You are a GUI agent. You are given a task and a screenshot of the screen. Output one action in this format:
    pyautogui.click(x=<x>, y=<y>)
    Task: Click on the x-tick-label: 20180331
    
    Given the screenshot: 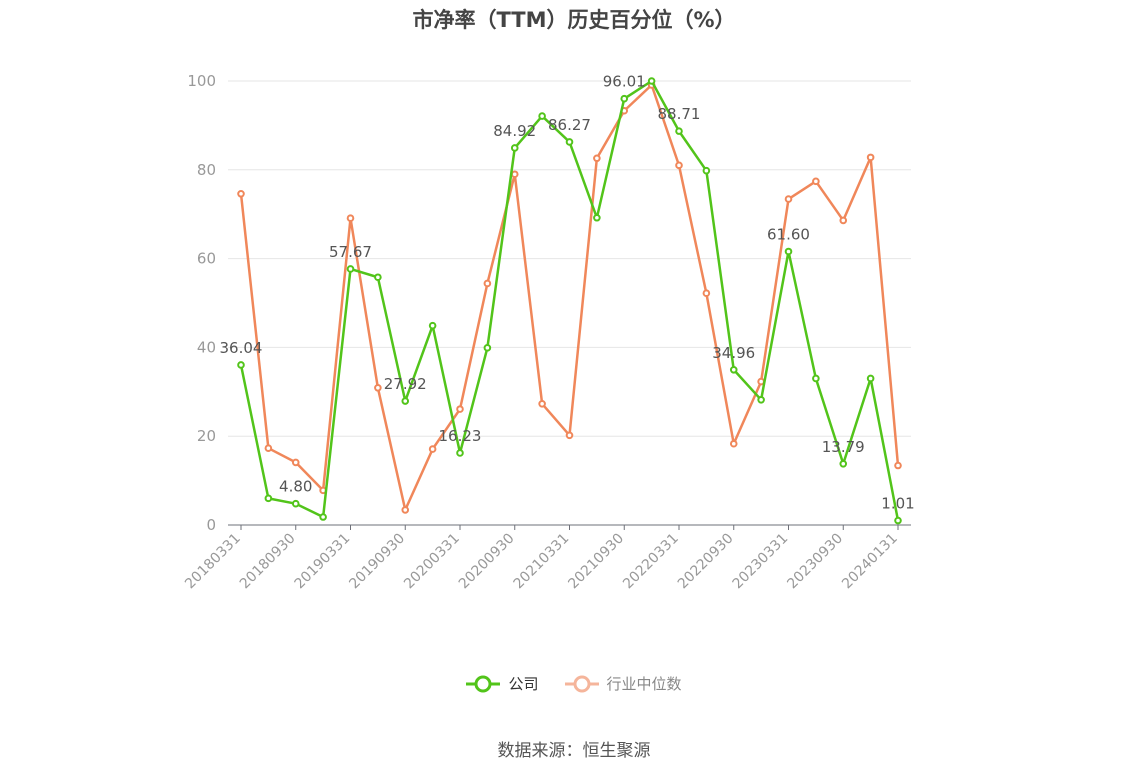 What is the action you would take?
    pyautogui.click(x=213, y=562)
    